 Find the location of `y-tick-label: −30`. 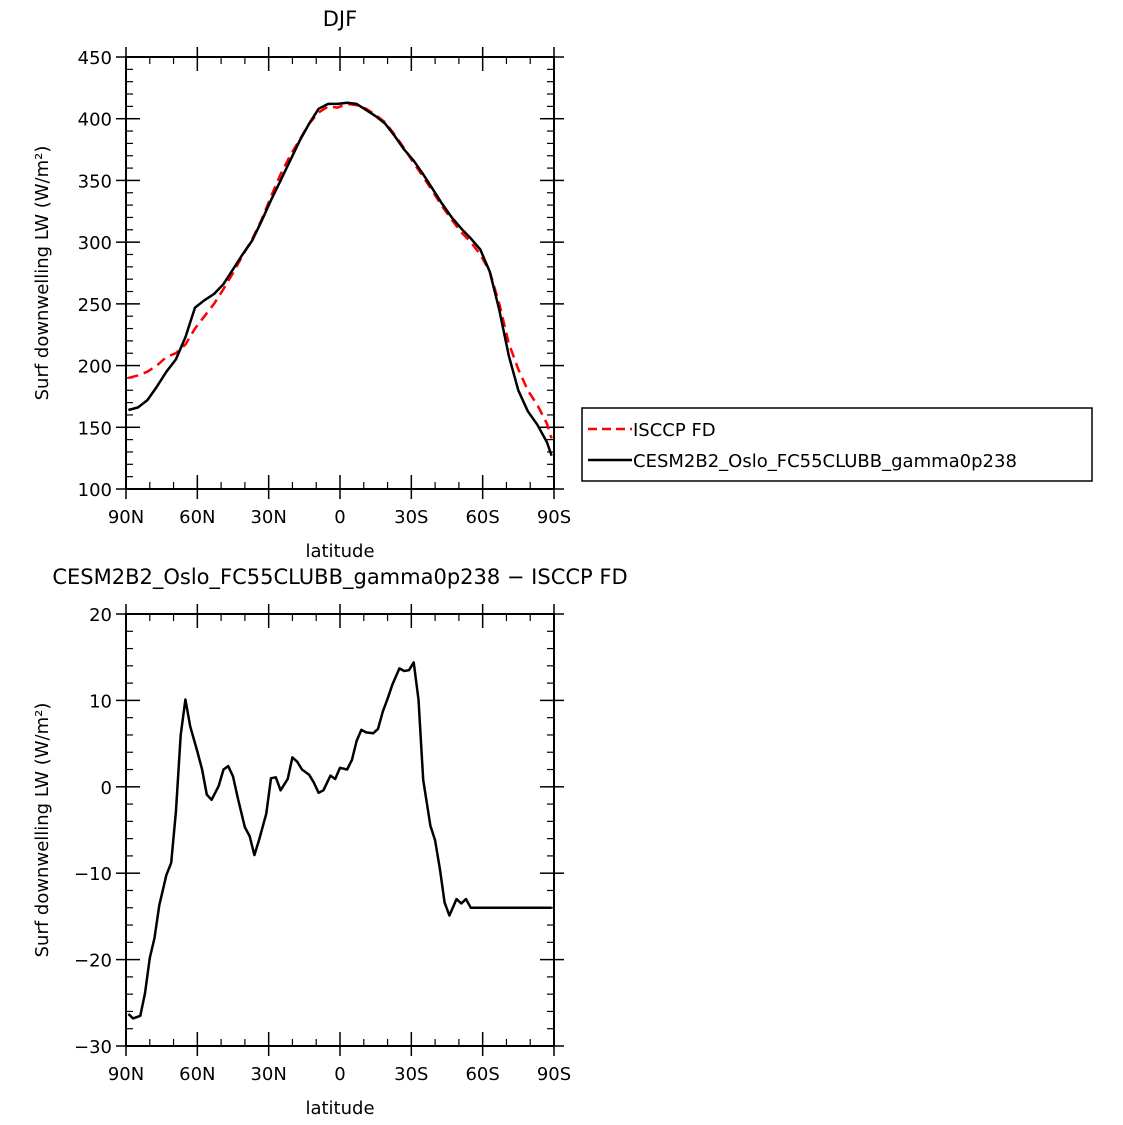

y-tick-label: −30 is located at coordinates (93, 1047).